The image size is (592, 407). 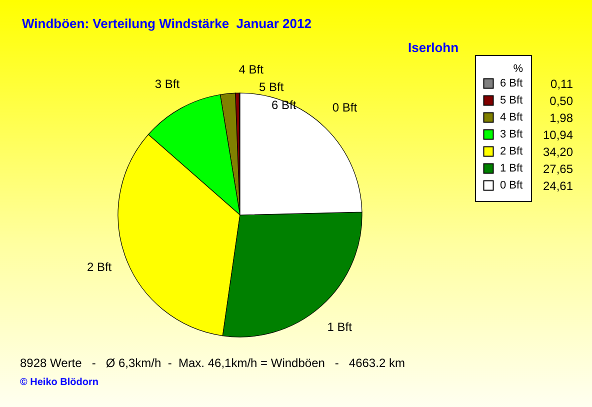 What do you see at coordinates (167, 23) in the screenshot?
I see `chart-title: Windböen: Verteilung Windstärke Januar 2012` at bounding box center [167, 23].